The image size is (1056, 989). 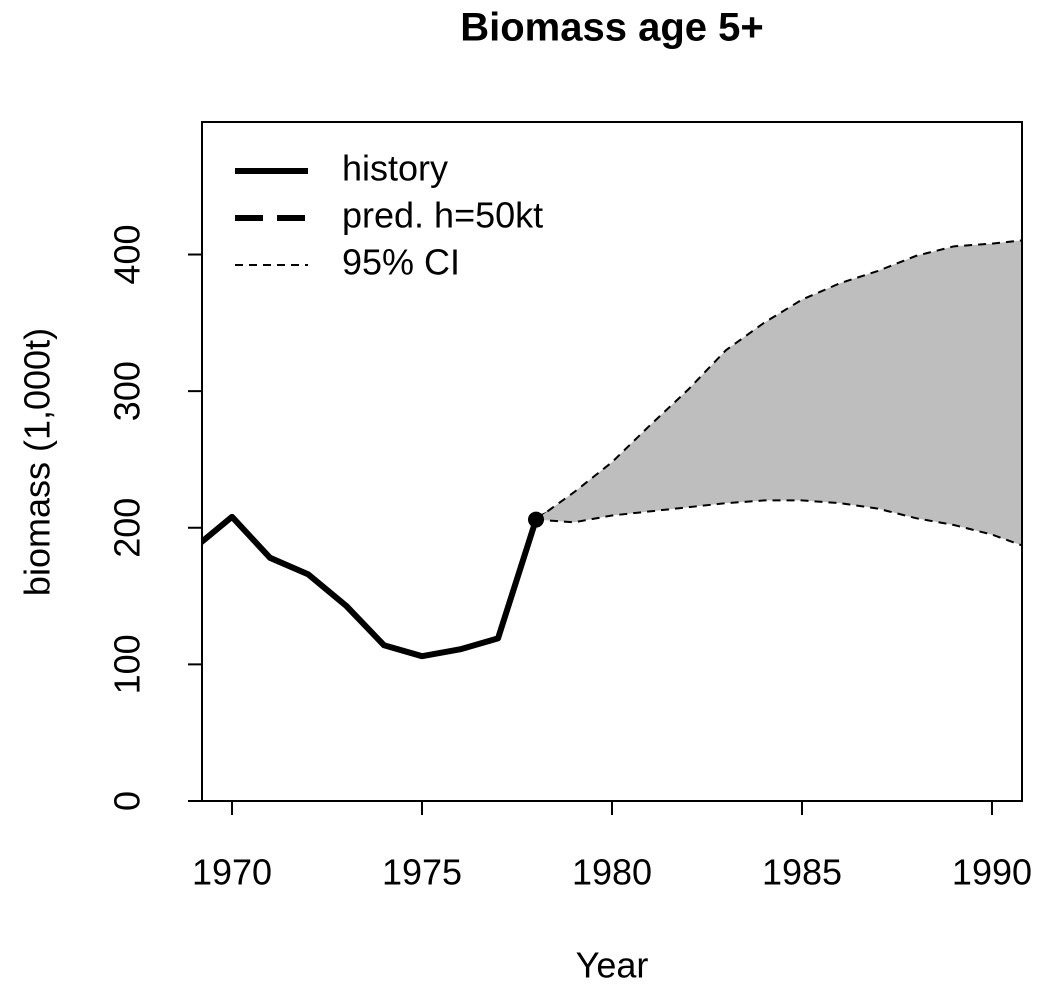 What do you see at coordinates (992, 872) in the screenshot?
I see `x-tick-label: 1990` at bounding box center [992, 872].